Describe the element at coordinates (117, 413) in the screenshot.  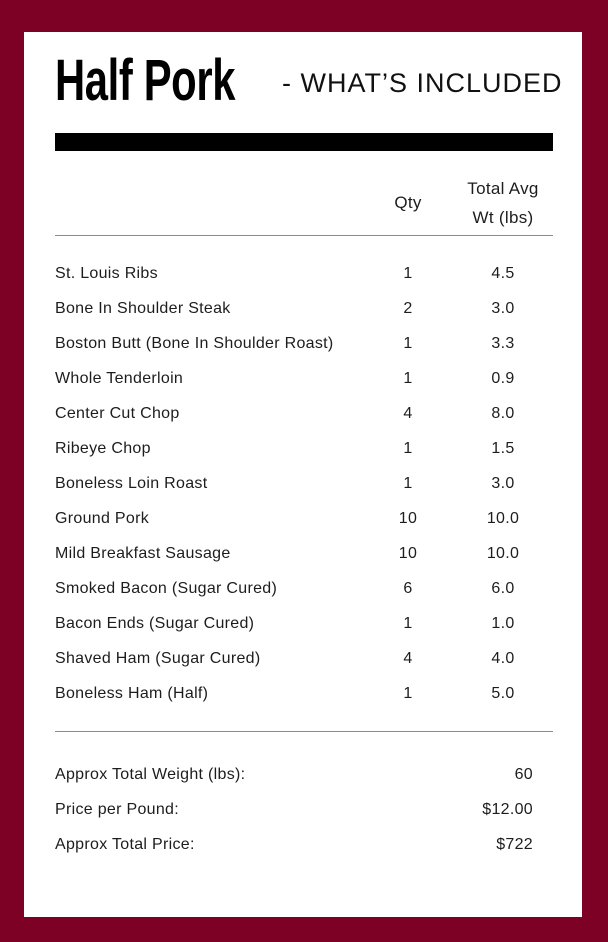
I see `item-name: Center Cut Chop` at that location.